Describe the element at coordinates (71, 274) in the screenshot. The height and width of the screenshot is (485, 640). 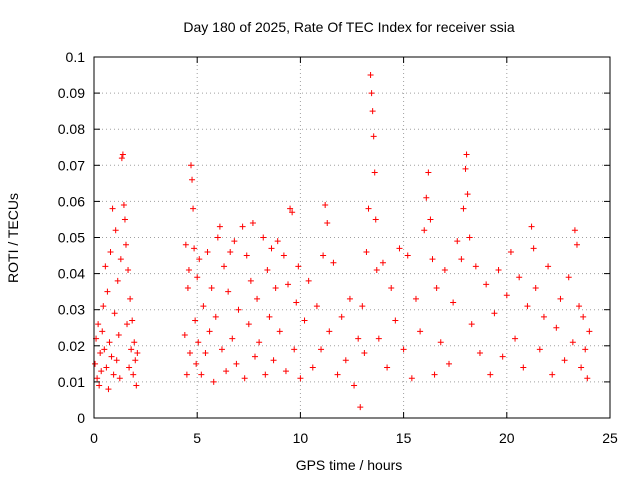
I see `y-tick-label: 0.04` at that location.